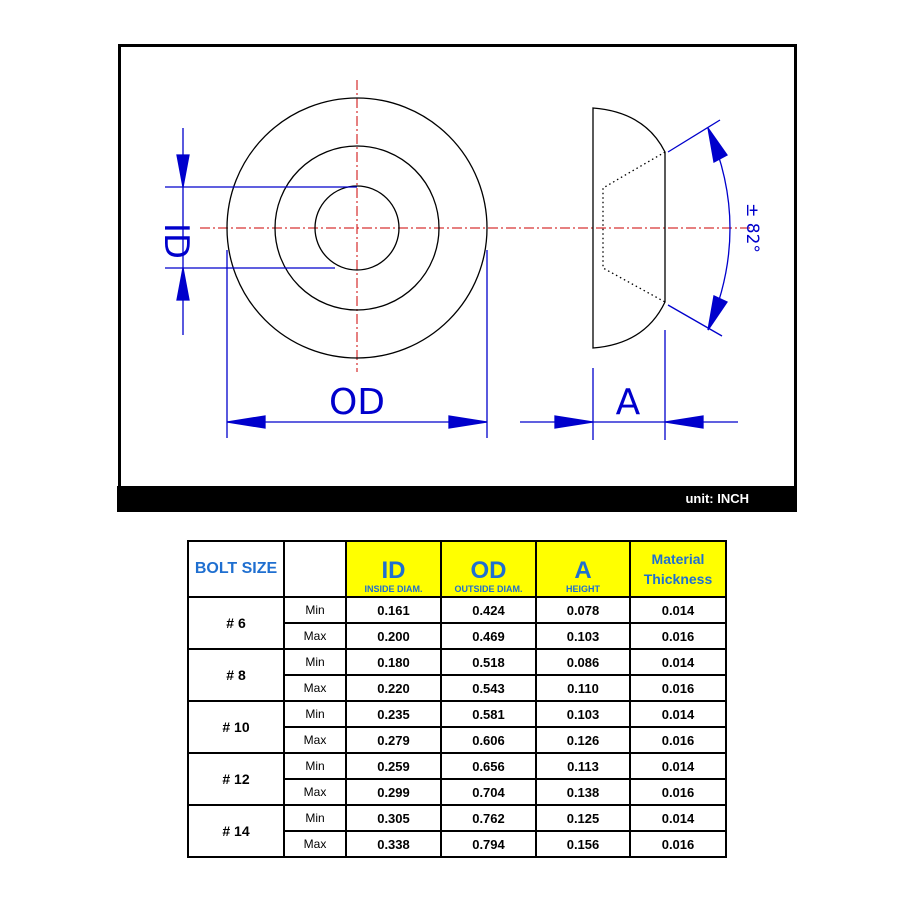 Image resolution: width=900 pixels, height=900 pixels. I want to click on side-view, so click(629, 228).